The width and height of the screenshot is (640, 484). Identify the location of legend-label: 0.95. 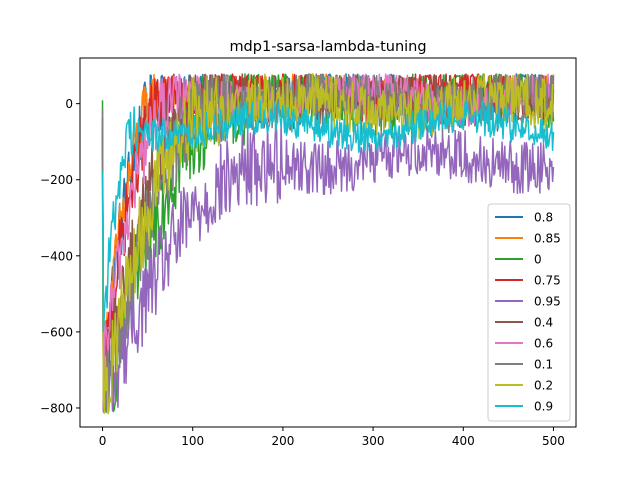
(547, 302).